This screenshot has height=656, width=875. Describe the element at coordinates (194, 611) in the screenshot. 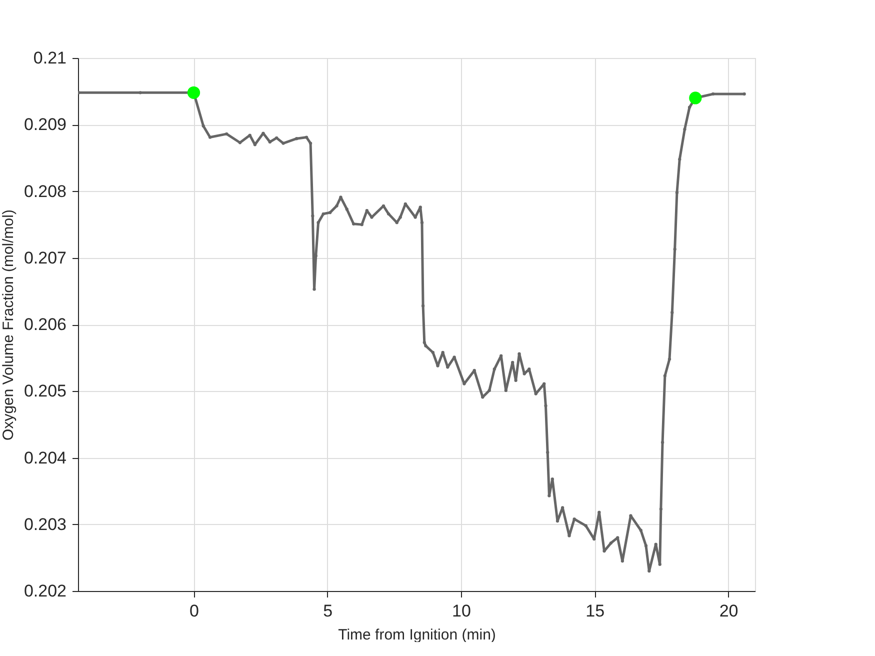

I see `x-tick-label: 0` at that location.